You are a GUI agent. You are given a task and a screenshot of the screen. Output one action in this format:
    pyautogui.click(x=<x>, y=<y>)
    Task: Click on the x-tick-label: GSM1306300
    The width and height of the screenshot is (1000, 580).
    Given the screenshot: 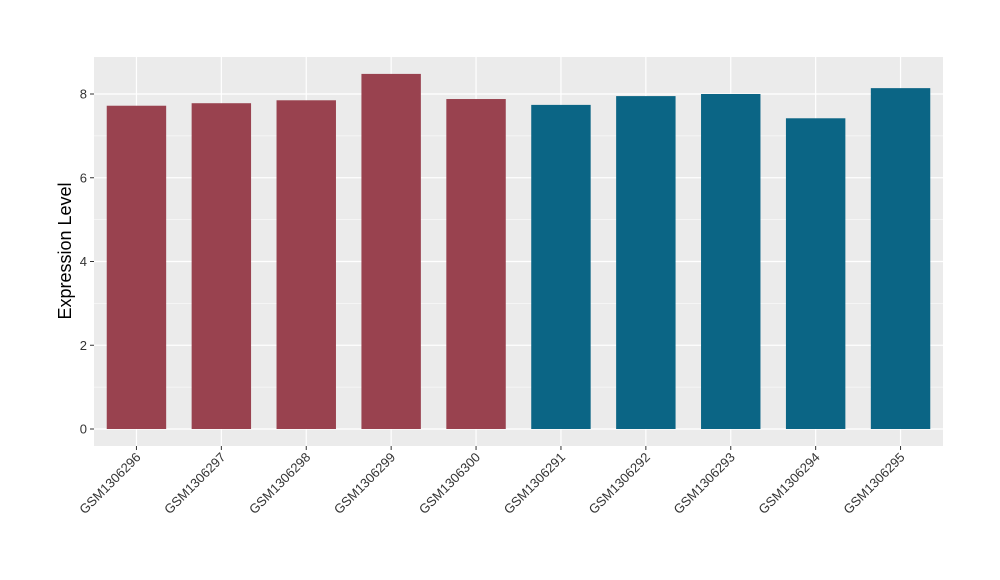 What is the action you would take?
    pyautogui.click(x=449, y=483)
    